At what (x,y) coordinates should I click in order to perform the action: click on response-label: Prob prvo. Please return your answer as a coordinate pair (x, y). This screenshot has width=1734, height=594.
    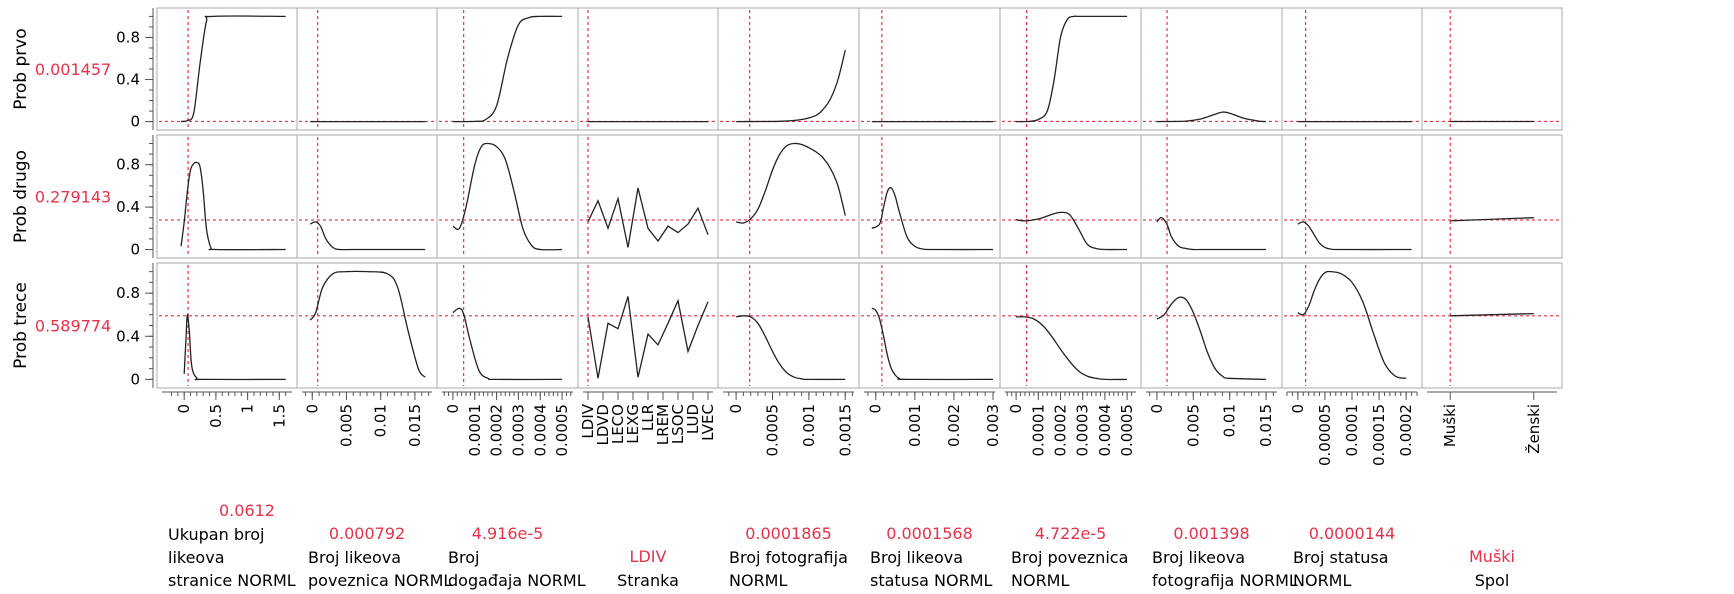
    Looking at the image, I should click on (21, 68).